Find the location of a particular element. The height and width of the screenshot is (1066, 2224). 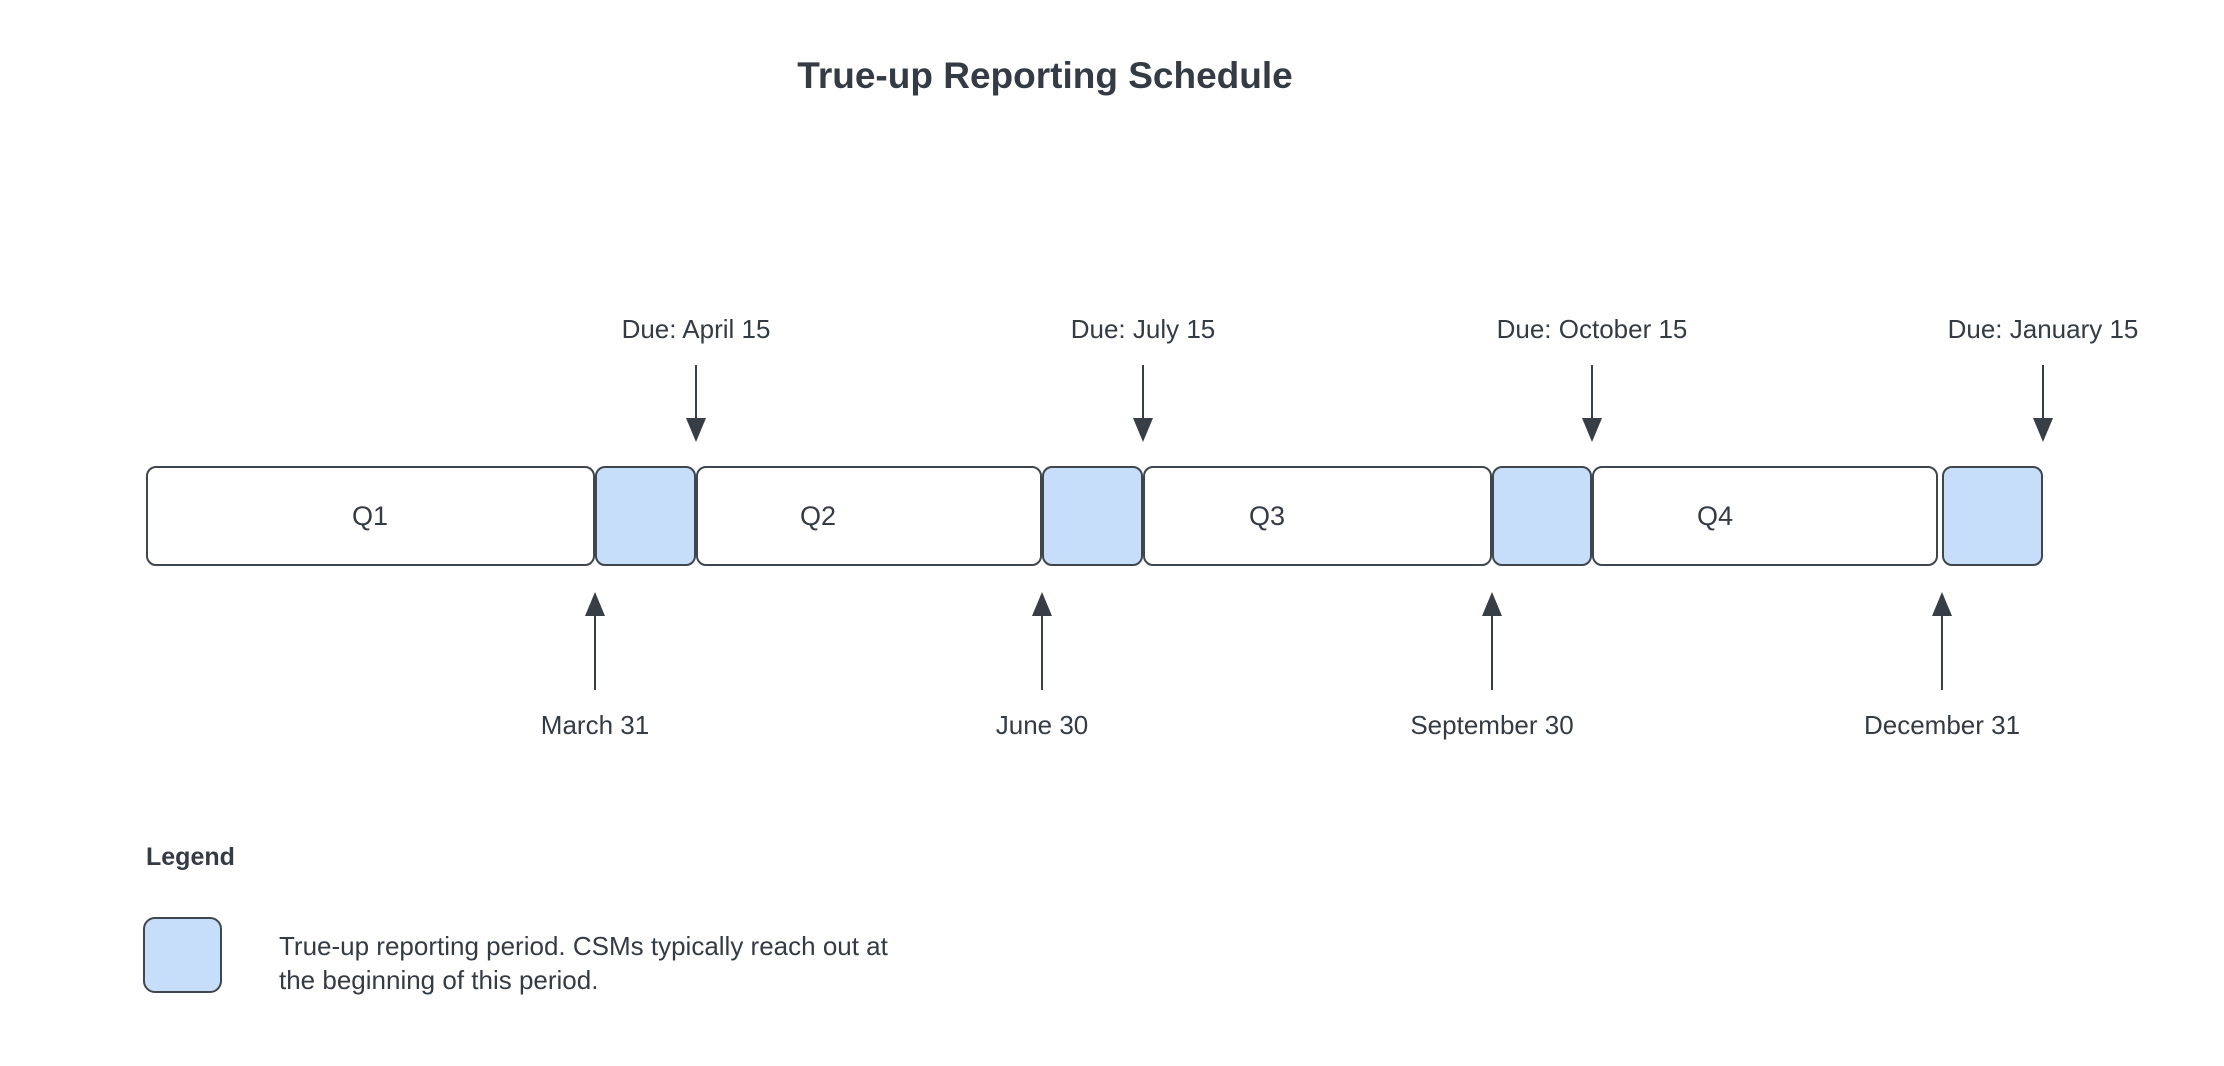

quarter-box-q3 is located at coordinates (1317, 516).